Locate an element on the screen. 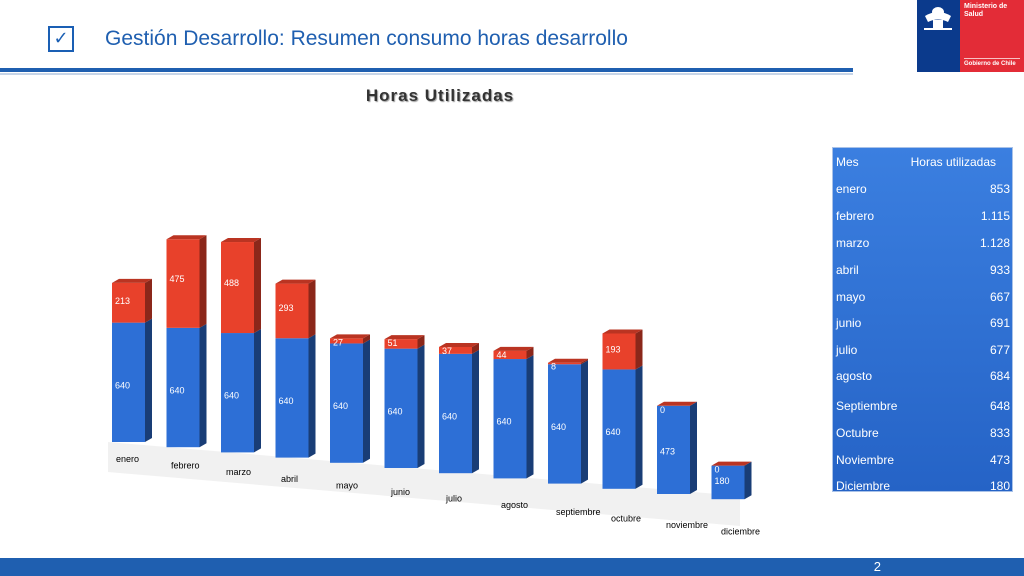  table-row: mayo 667 is located at coordinates (922, 300).